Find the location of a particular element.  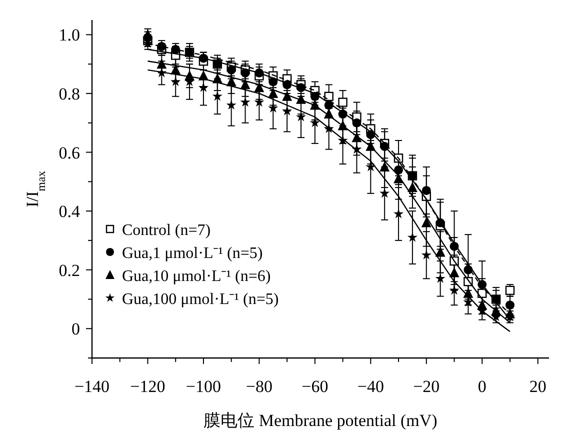

y-tick-label: 0.6 is located at coordinates (69, 152).